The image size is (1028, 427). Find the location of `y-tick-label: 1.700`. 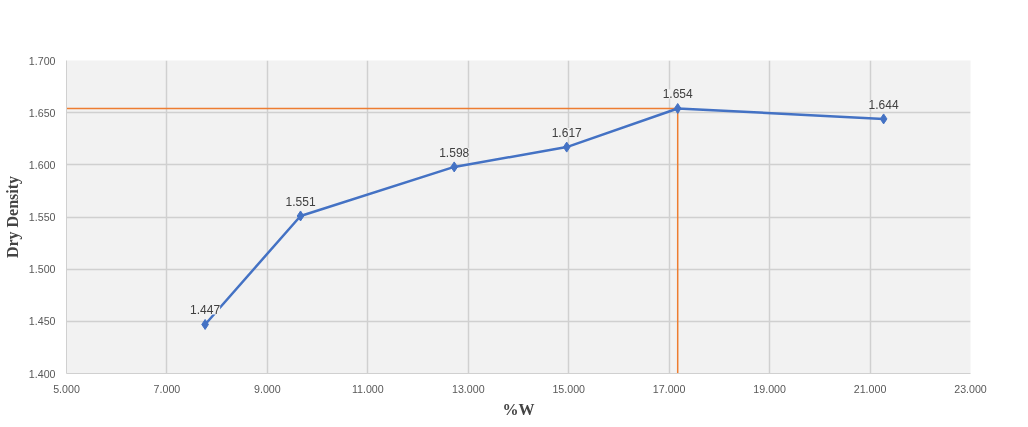

y-tick-label: 1.700 is located at coordinates (42, 60).